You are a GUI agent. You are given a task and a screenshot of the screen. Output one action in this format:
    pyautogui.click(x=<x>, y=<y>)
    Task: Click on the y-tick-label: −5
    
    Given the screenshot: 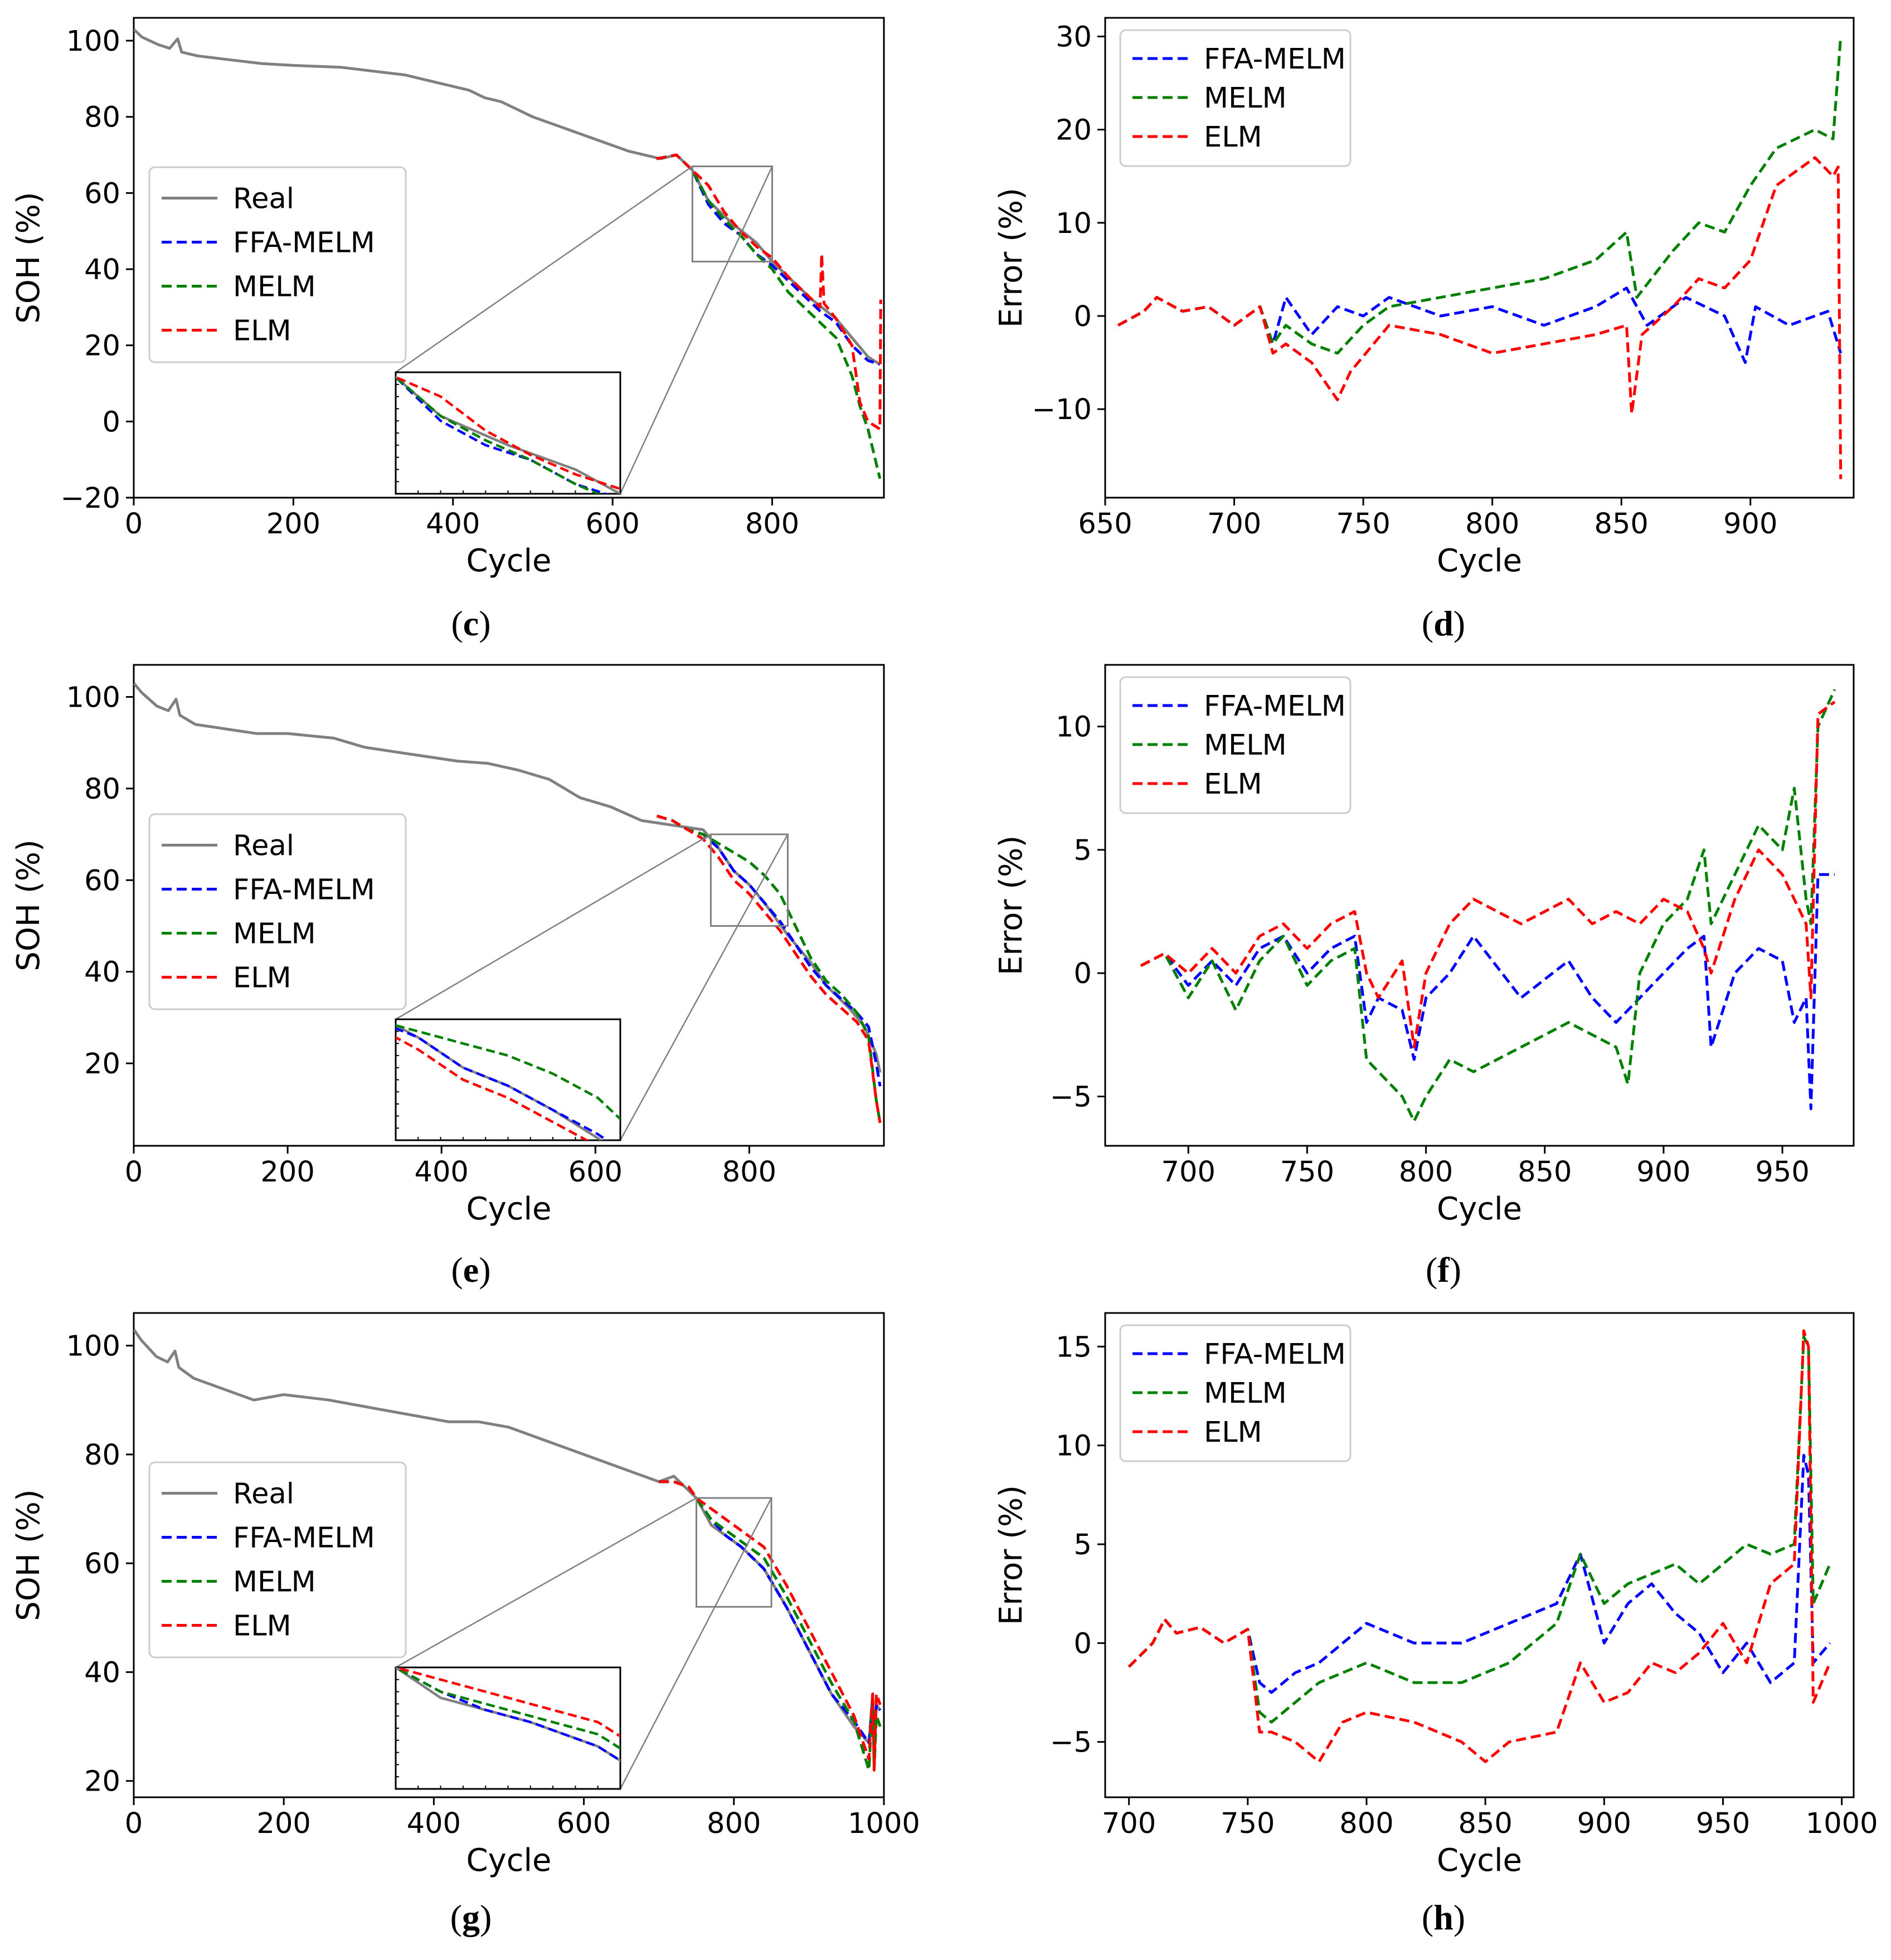 What is the action you would take?
    pyautogui.click(x=1071, y=1097)
    